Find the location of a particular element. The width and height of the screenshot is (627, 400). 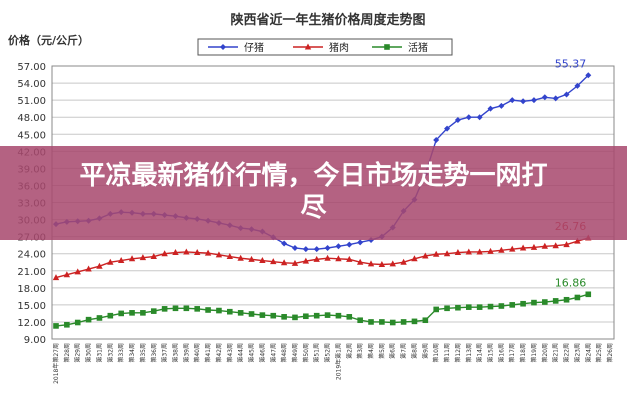

x-tick-label: 2019年第1周 is located at coordinates (338, 361).